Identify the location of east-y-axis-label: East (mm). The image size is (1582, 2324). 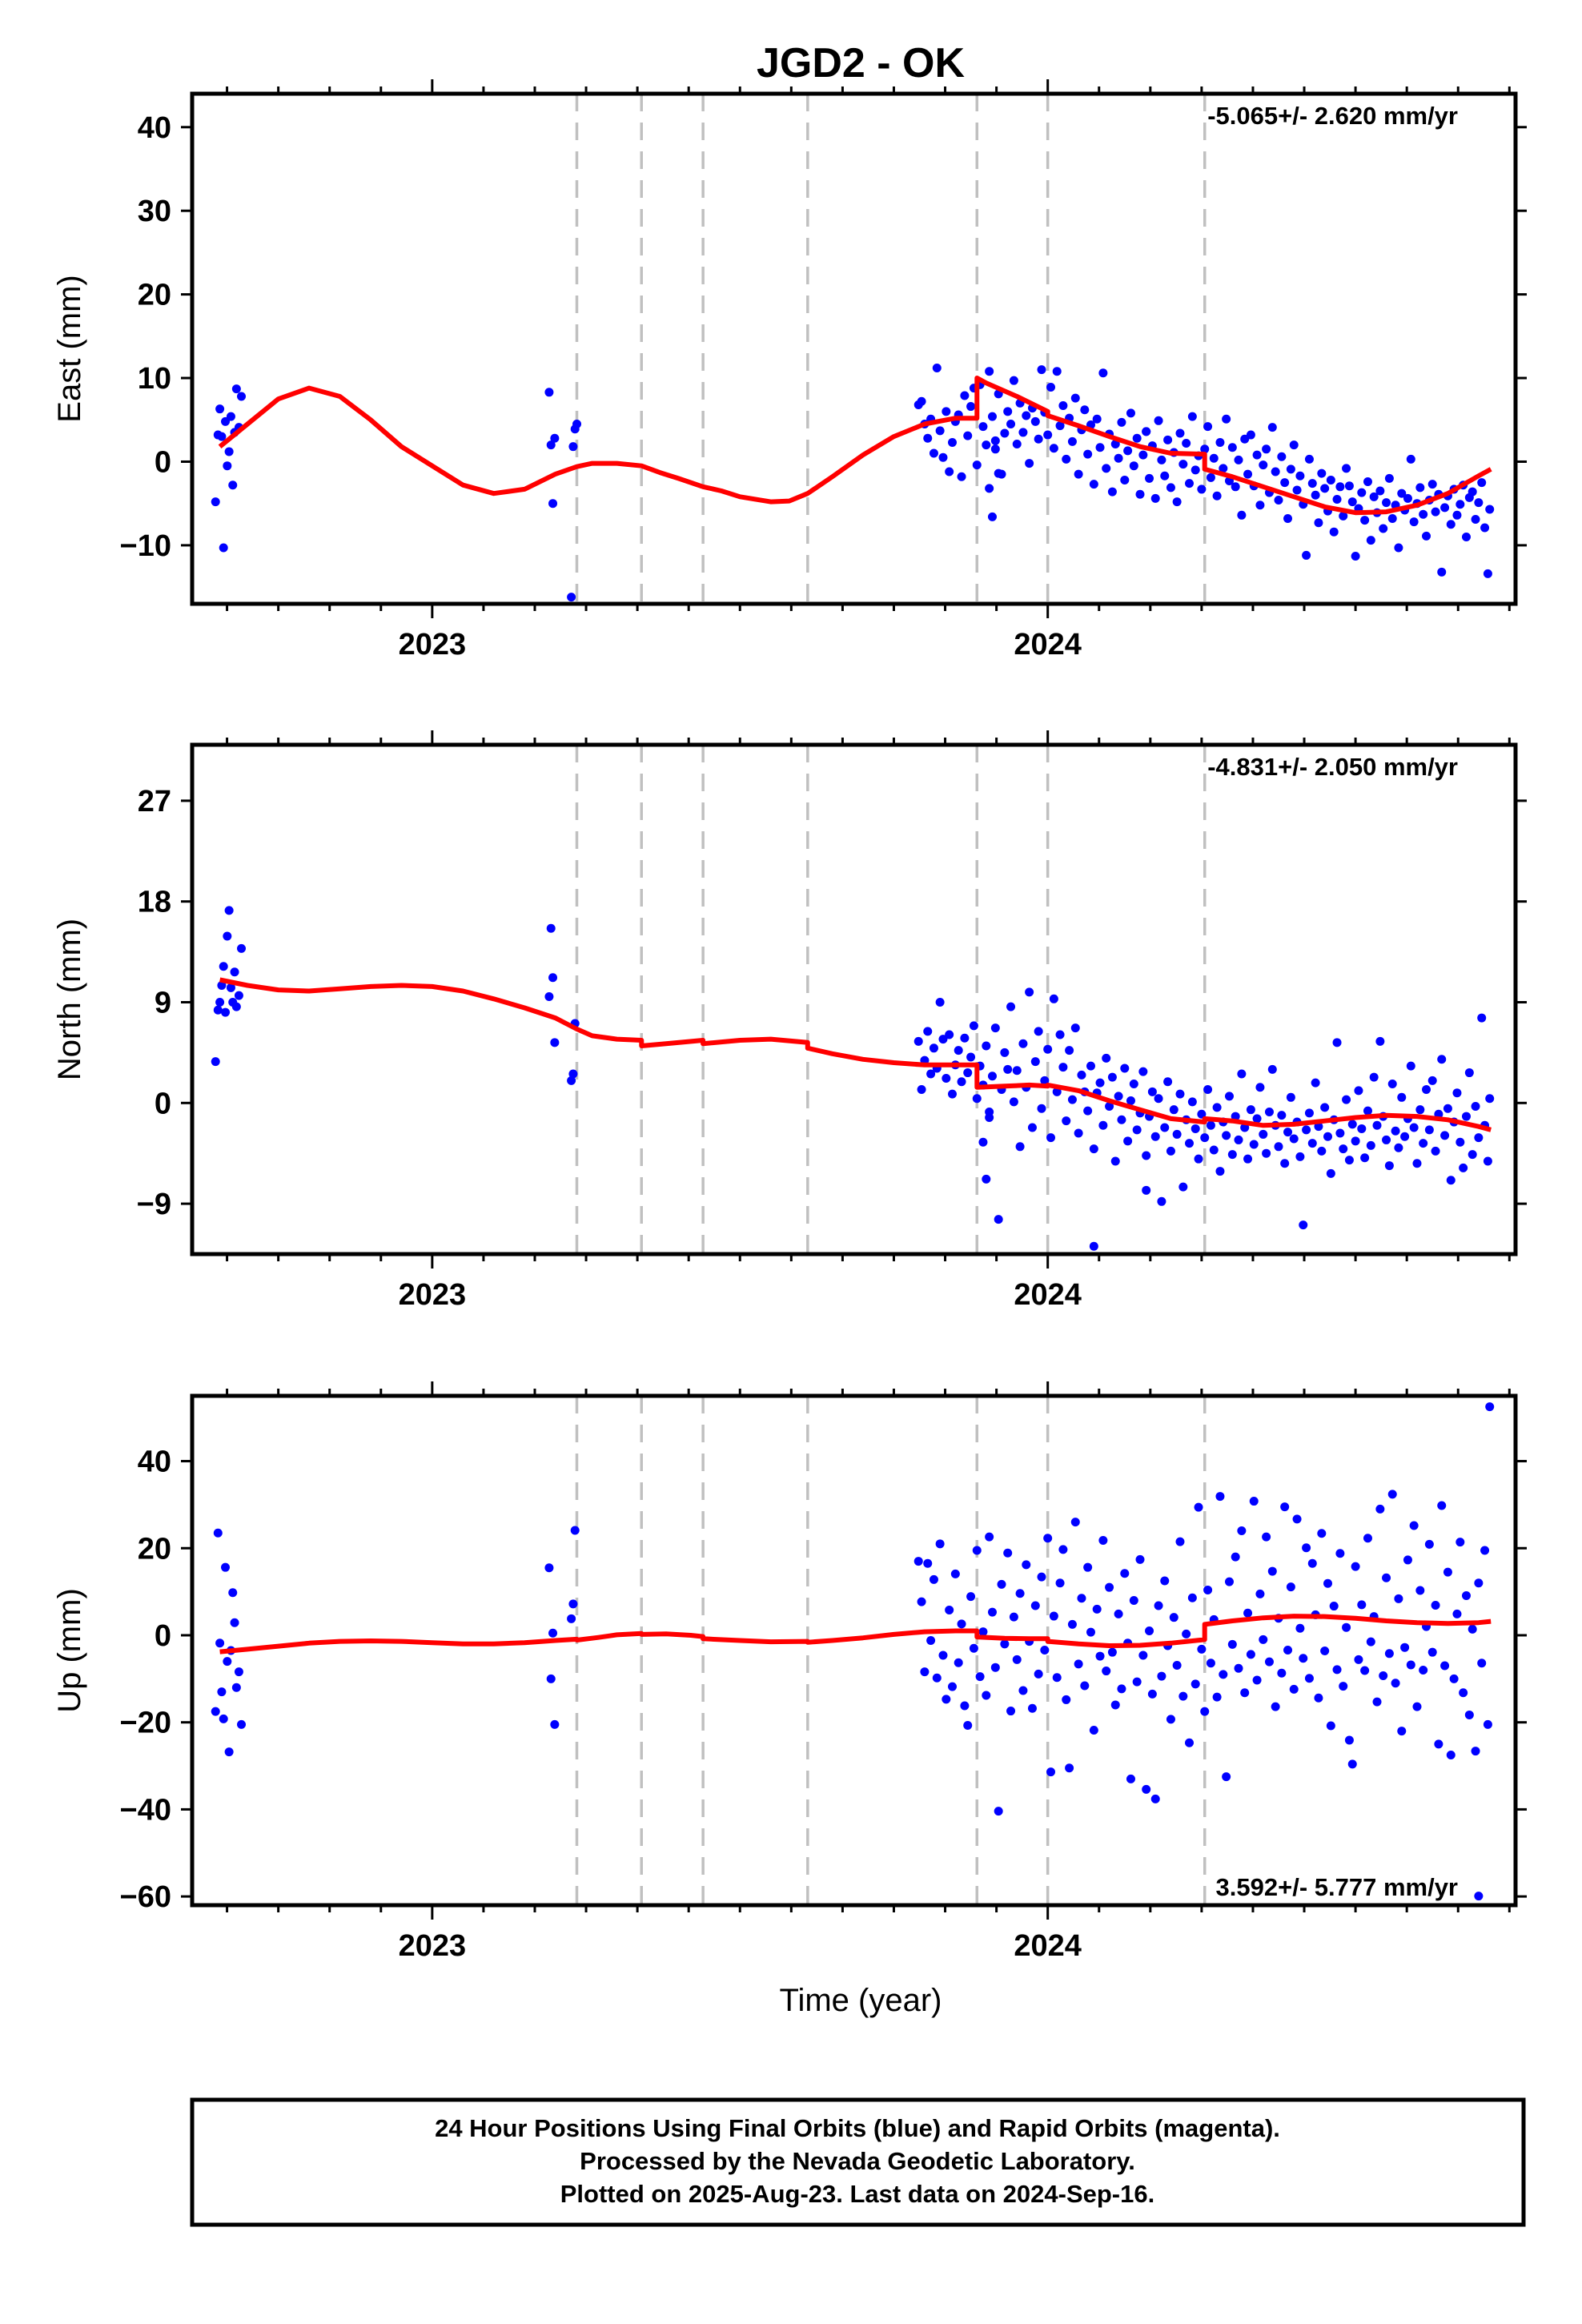
(69, 348).